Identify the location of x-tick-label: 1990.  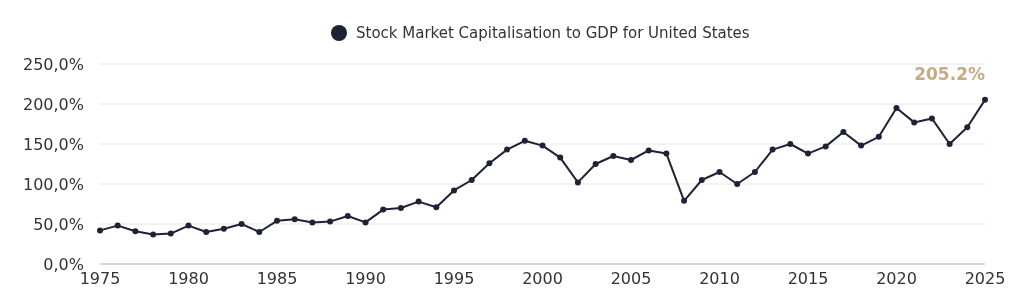
(365, 278).